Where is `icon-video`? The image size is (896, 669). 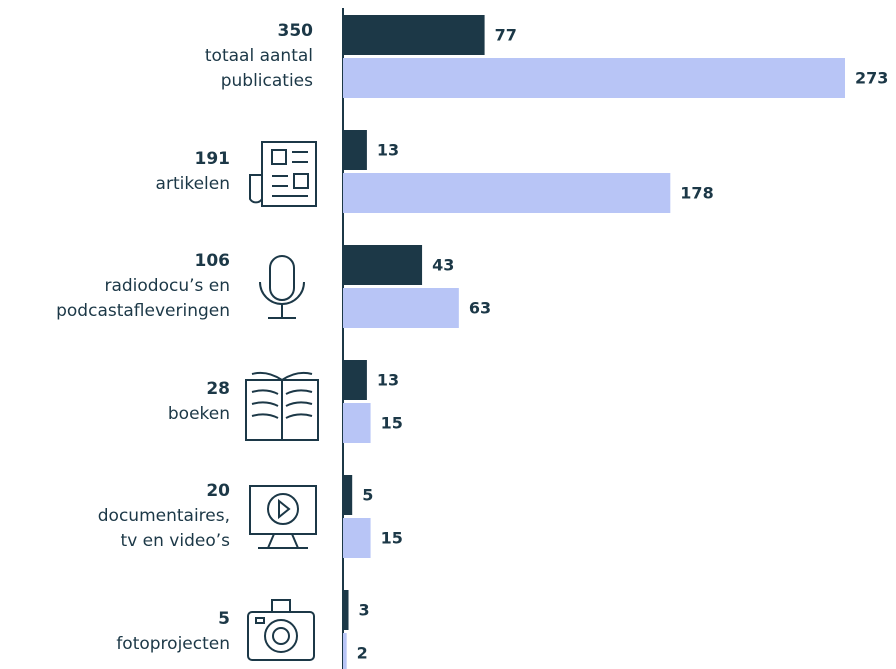 icon-video is located at coordinates (283, 517).